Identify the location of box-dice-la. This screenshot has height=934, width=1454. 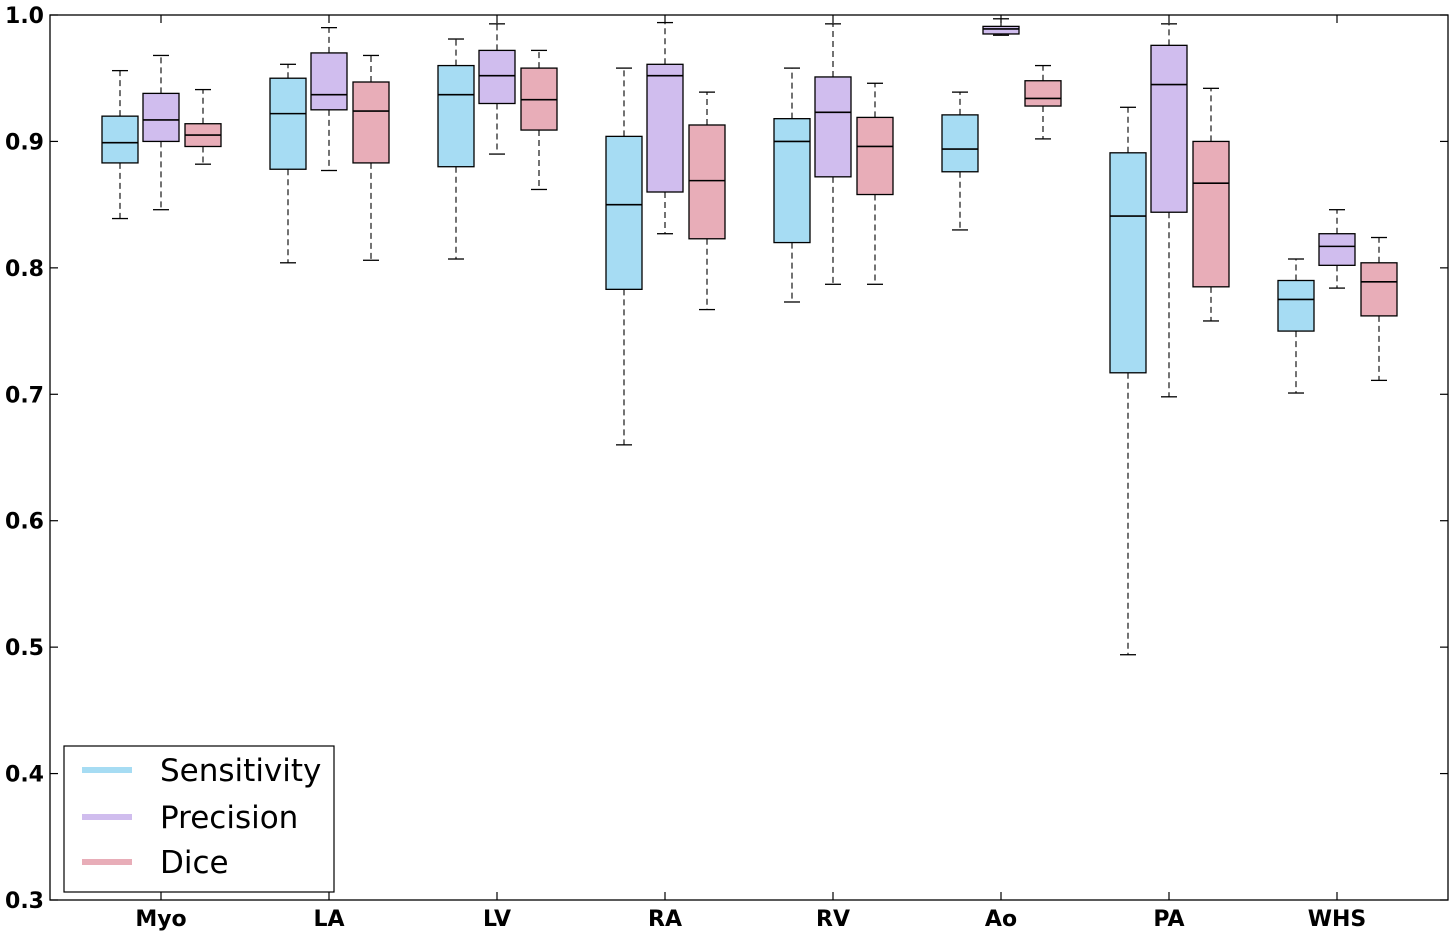
(371, 157).